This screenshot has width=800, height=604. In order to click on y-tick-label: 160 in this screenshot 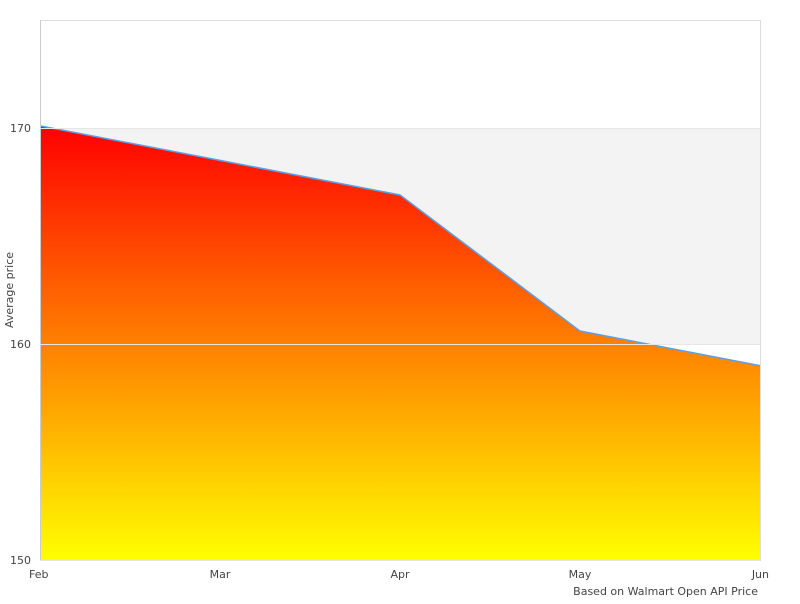, I will do `click(20, 344)`.